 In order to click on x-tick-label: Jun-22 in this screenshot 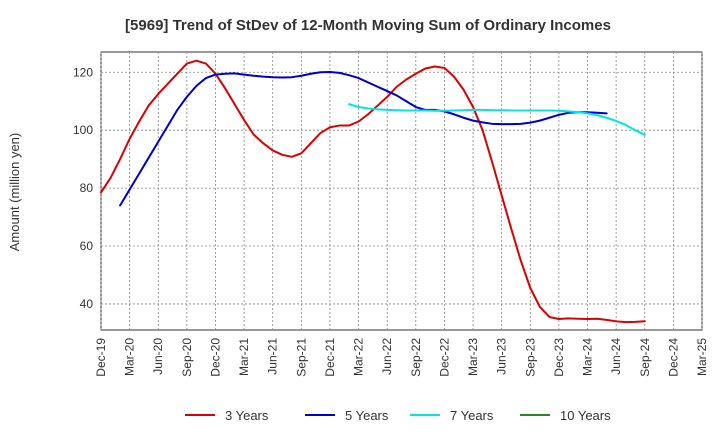, I will do `click(387, 356)`.